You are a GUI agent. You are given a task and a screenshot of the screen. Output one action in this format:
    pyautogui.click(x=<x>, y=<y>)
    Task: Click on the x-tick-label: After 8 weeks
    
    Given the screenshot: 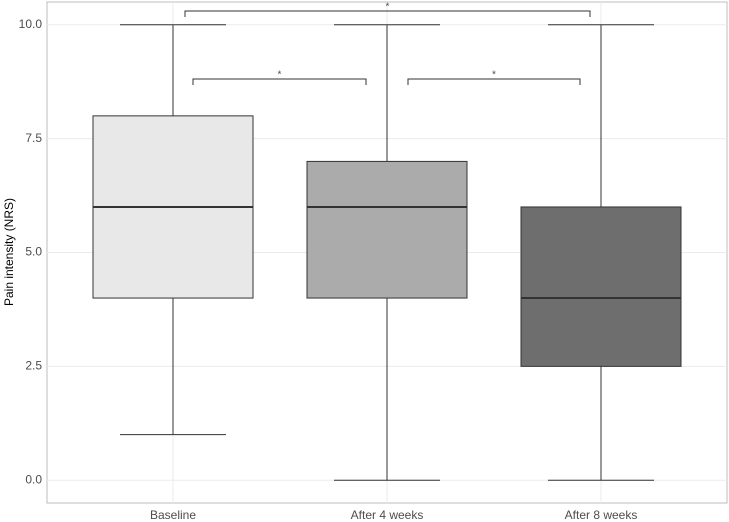 What is the action you would take?
    pyautogui.click(x=601, y=515)
    